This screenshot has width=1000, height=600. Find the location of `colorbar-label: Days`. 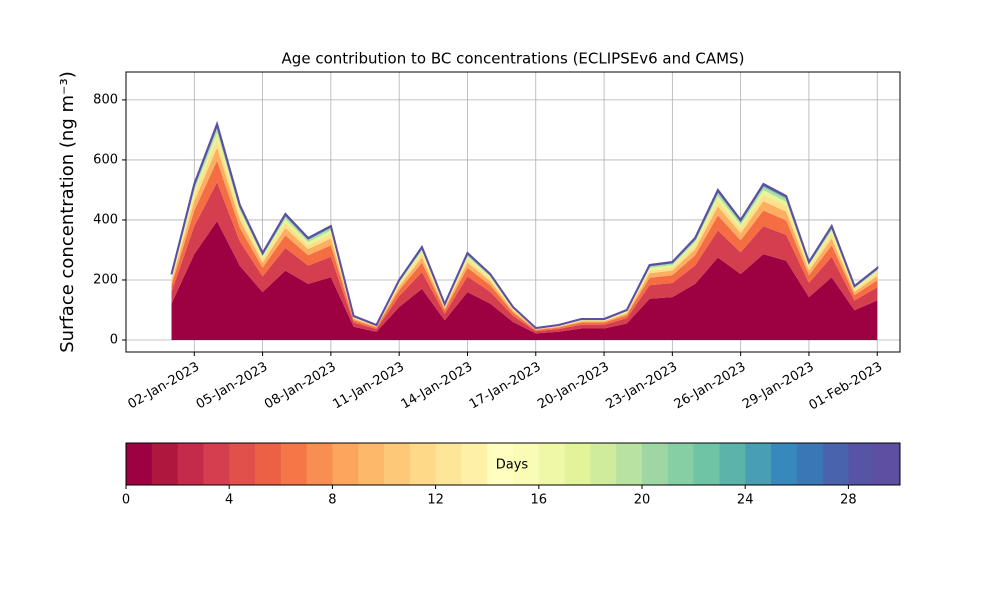

colorbar-label: Days is located at coordinates (512, 465).